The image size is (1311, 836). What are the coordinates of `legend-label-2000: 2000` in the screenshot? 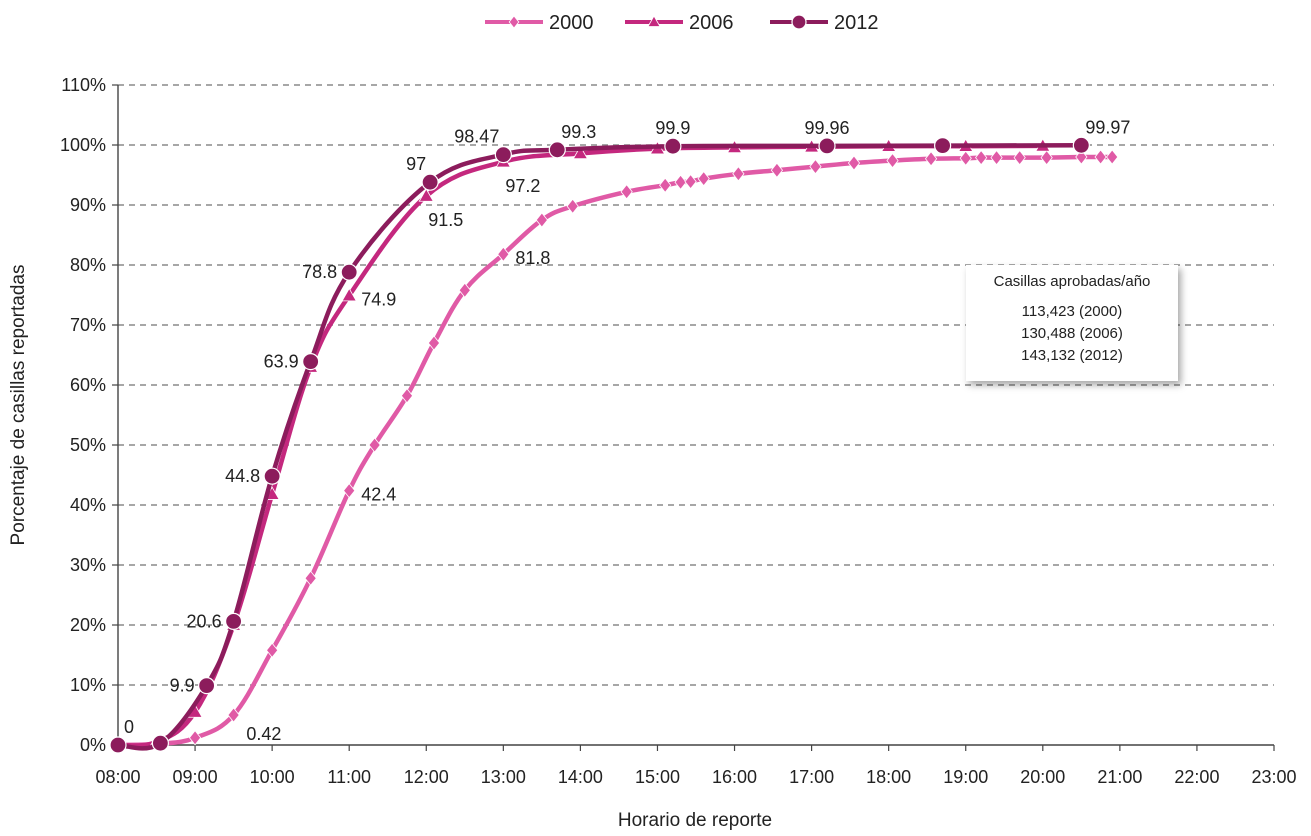 It's located at (571, 23).